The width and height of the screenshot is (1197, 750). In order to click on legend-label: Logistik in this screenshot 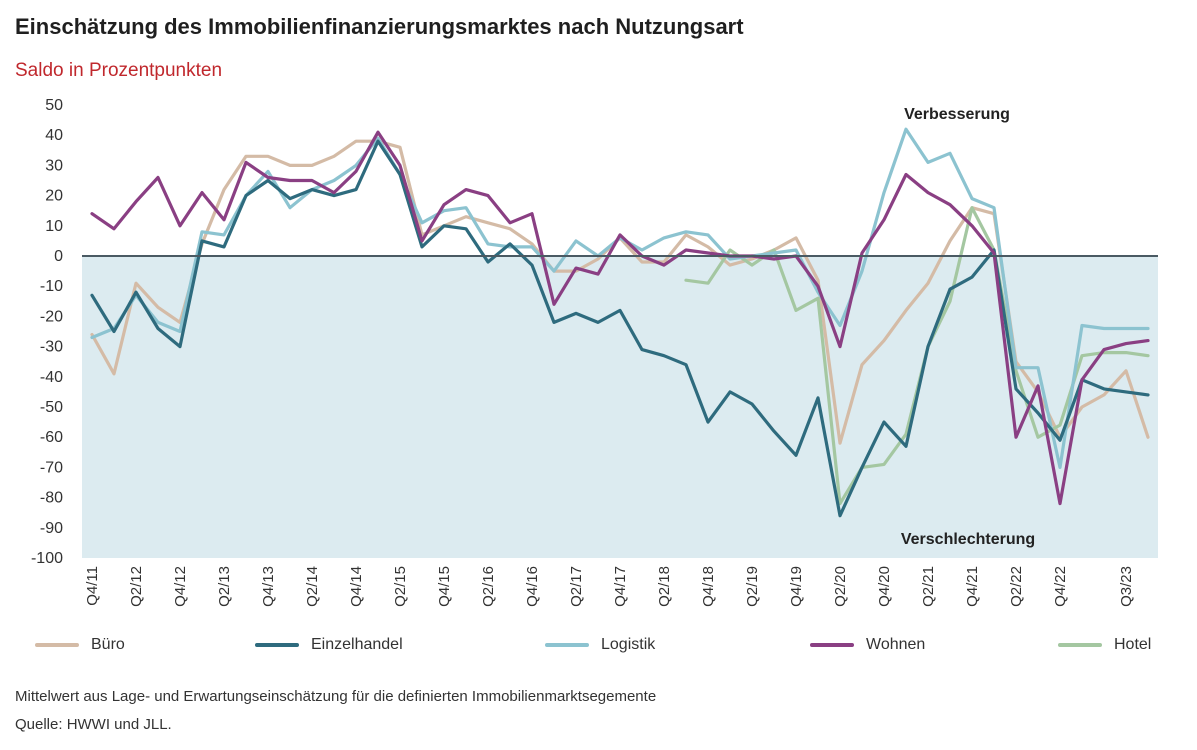, I will do `click(628, 644)`.